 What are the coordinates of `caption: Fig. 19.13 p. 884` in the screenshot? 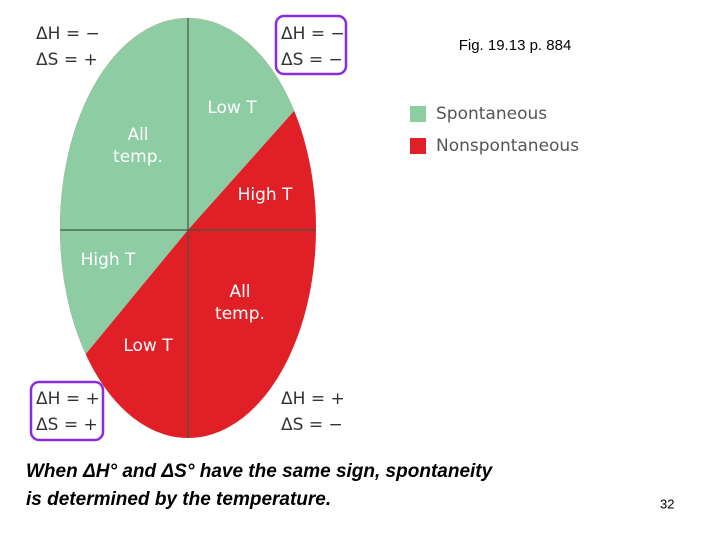 It's located at (515, 45).